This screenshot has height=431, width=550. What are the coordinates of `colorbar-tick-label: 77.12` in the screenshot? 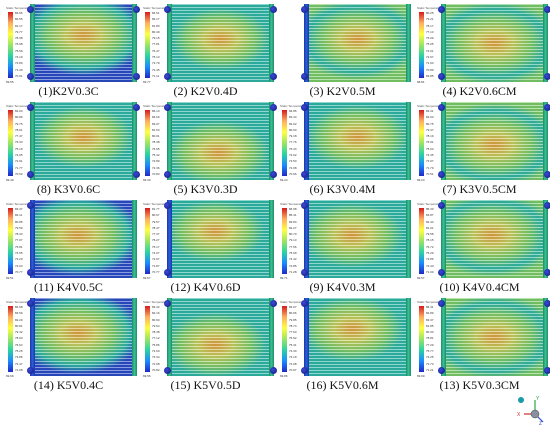 It's located at (156, 338).